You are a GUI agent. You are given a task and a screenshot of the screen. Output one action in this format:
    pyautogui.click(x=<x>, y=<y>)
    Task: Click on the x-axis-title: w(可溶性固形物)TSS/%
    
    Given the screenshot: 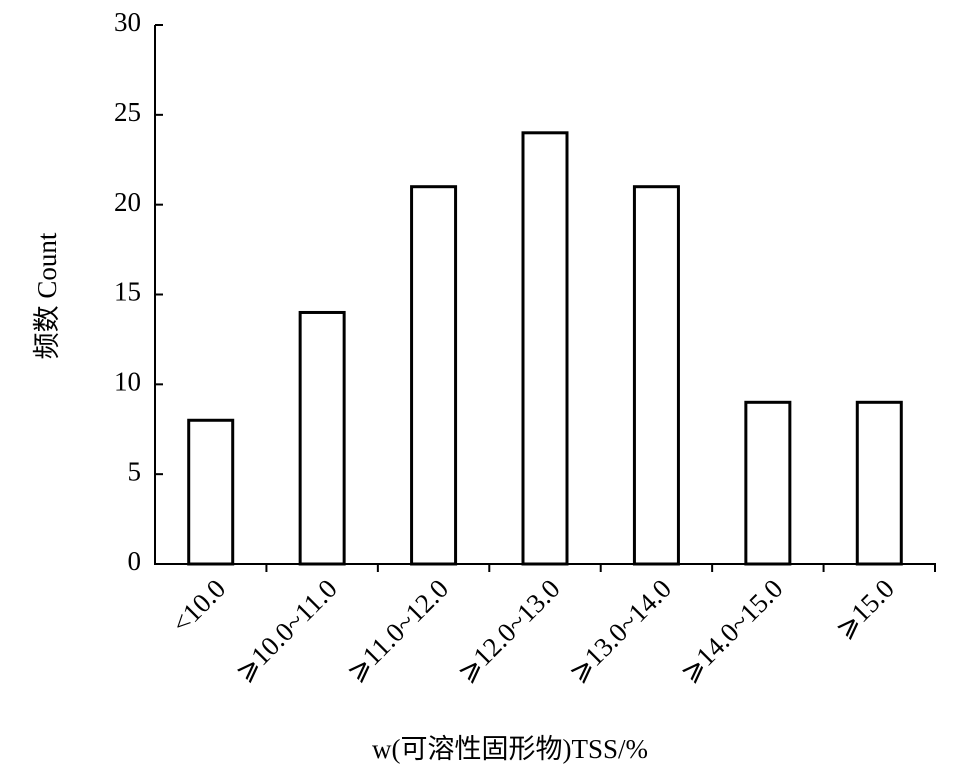 What is the action you would take?
    pyautogui.click(x=510, y=749)
    